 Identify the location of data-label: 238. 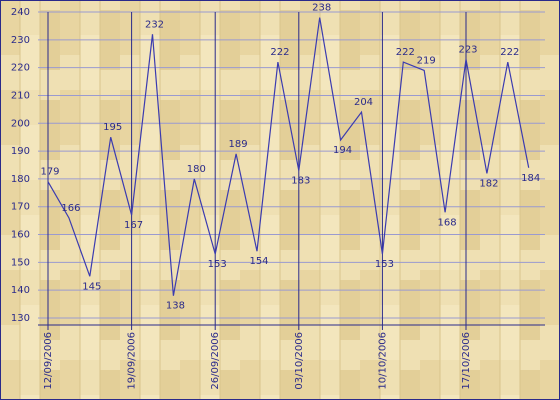
(321, 8).